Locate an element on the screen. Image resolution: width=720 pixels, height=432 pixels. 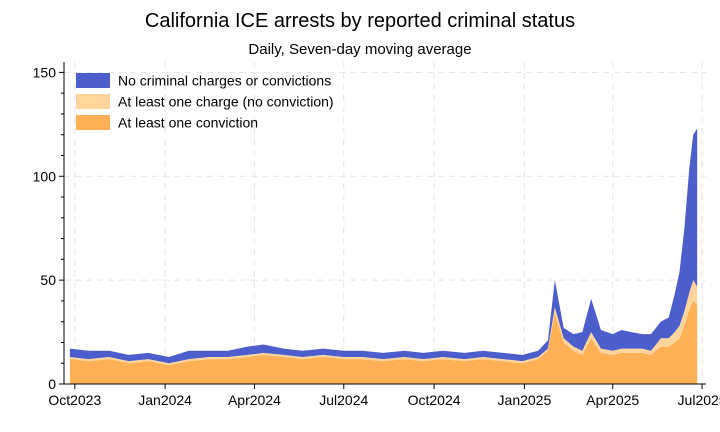
y-tick-label: 50 is located at coordinates (48, 280).